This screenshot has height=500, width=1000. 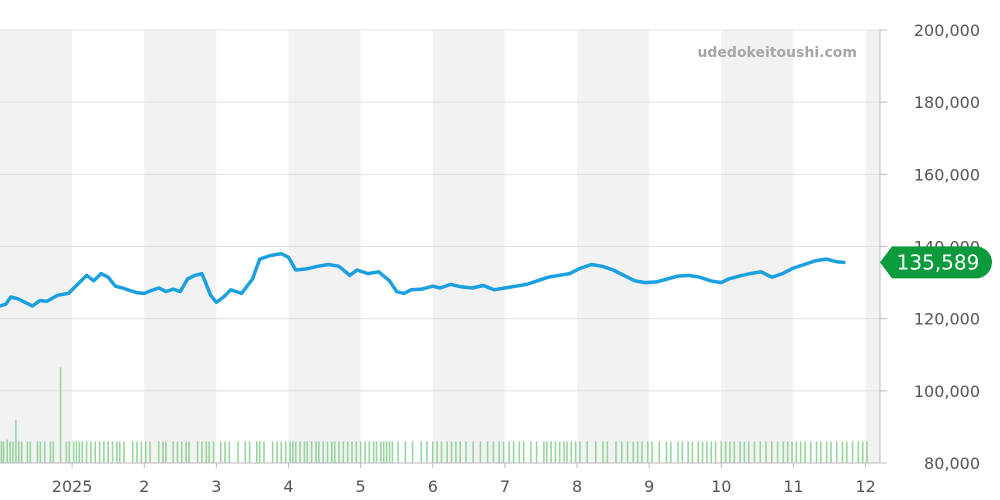 I want to click on price-line, so click(x=423, y=279).